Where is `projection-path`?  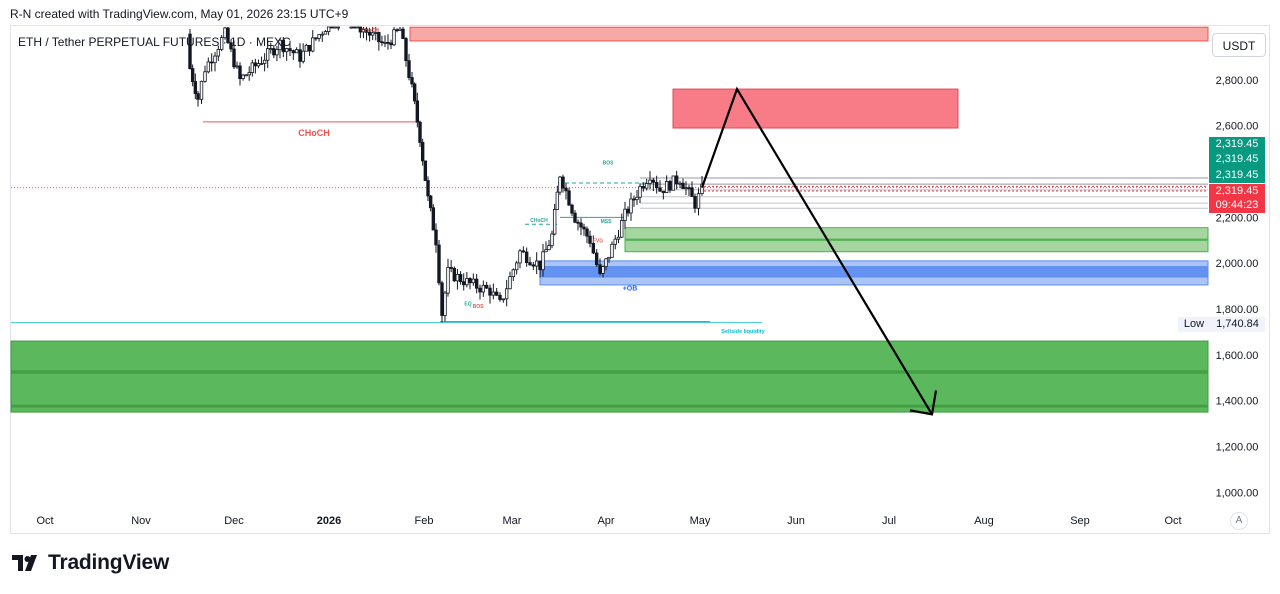 projection-path is located at coordinates (816, 250).